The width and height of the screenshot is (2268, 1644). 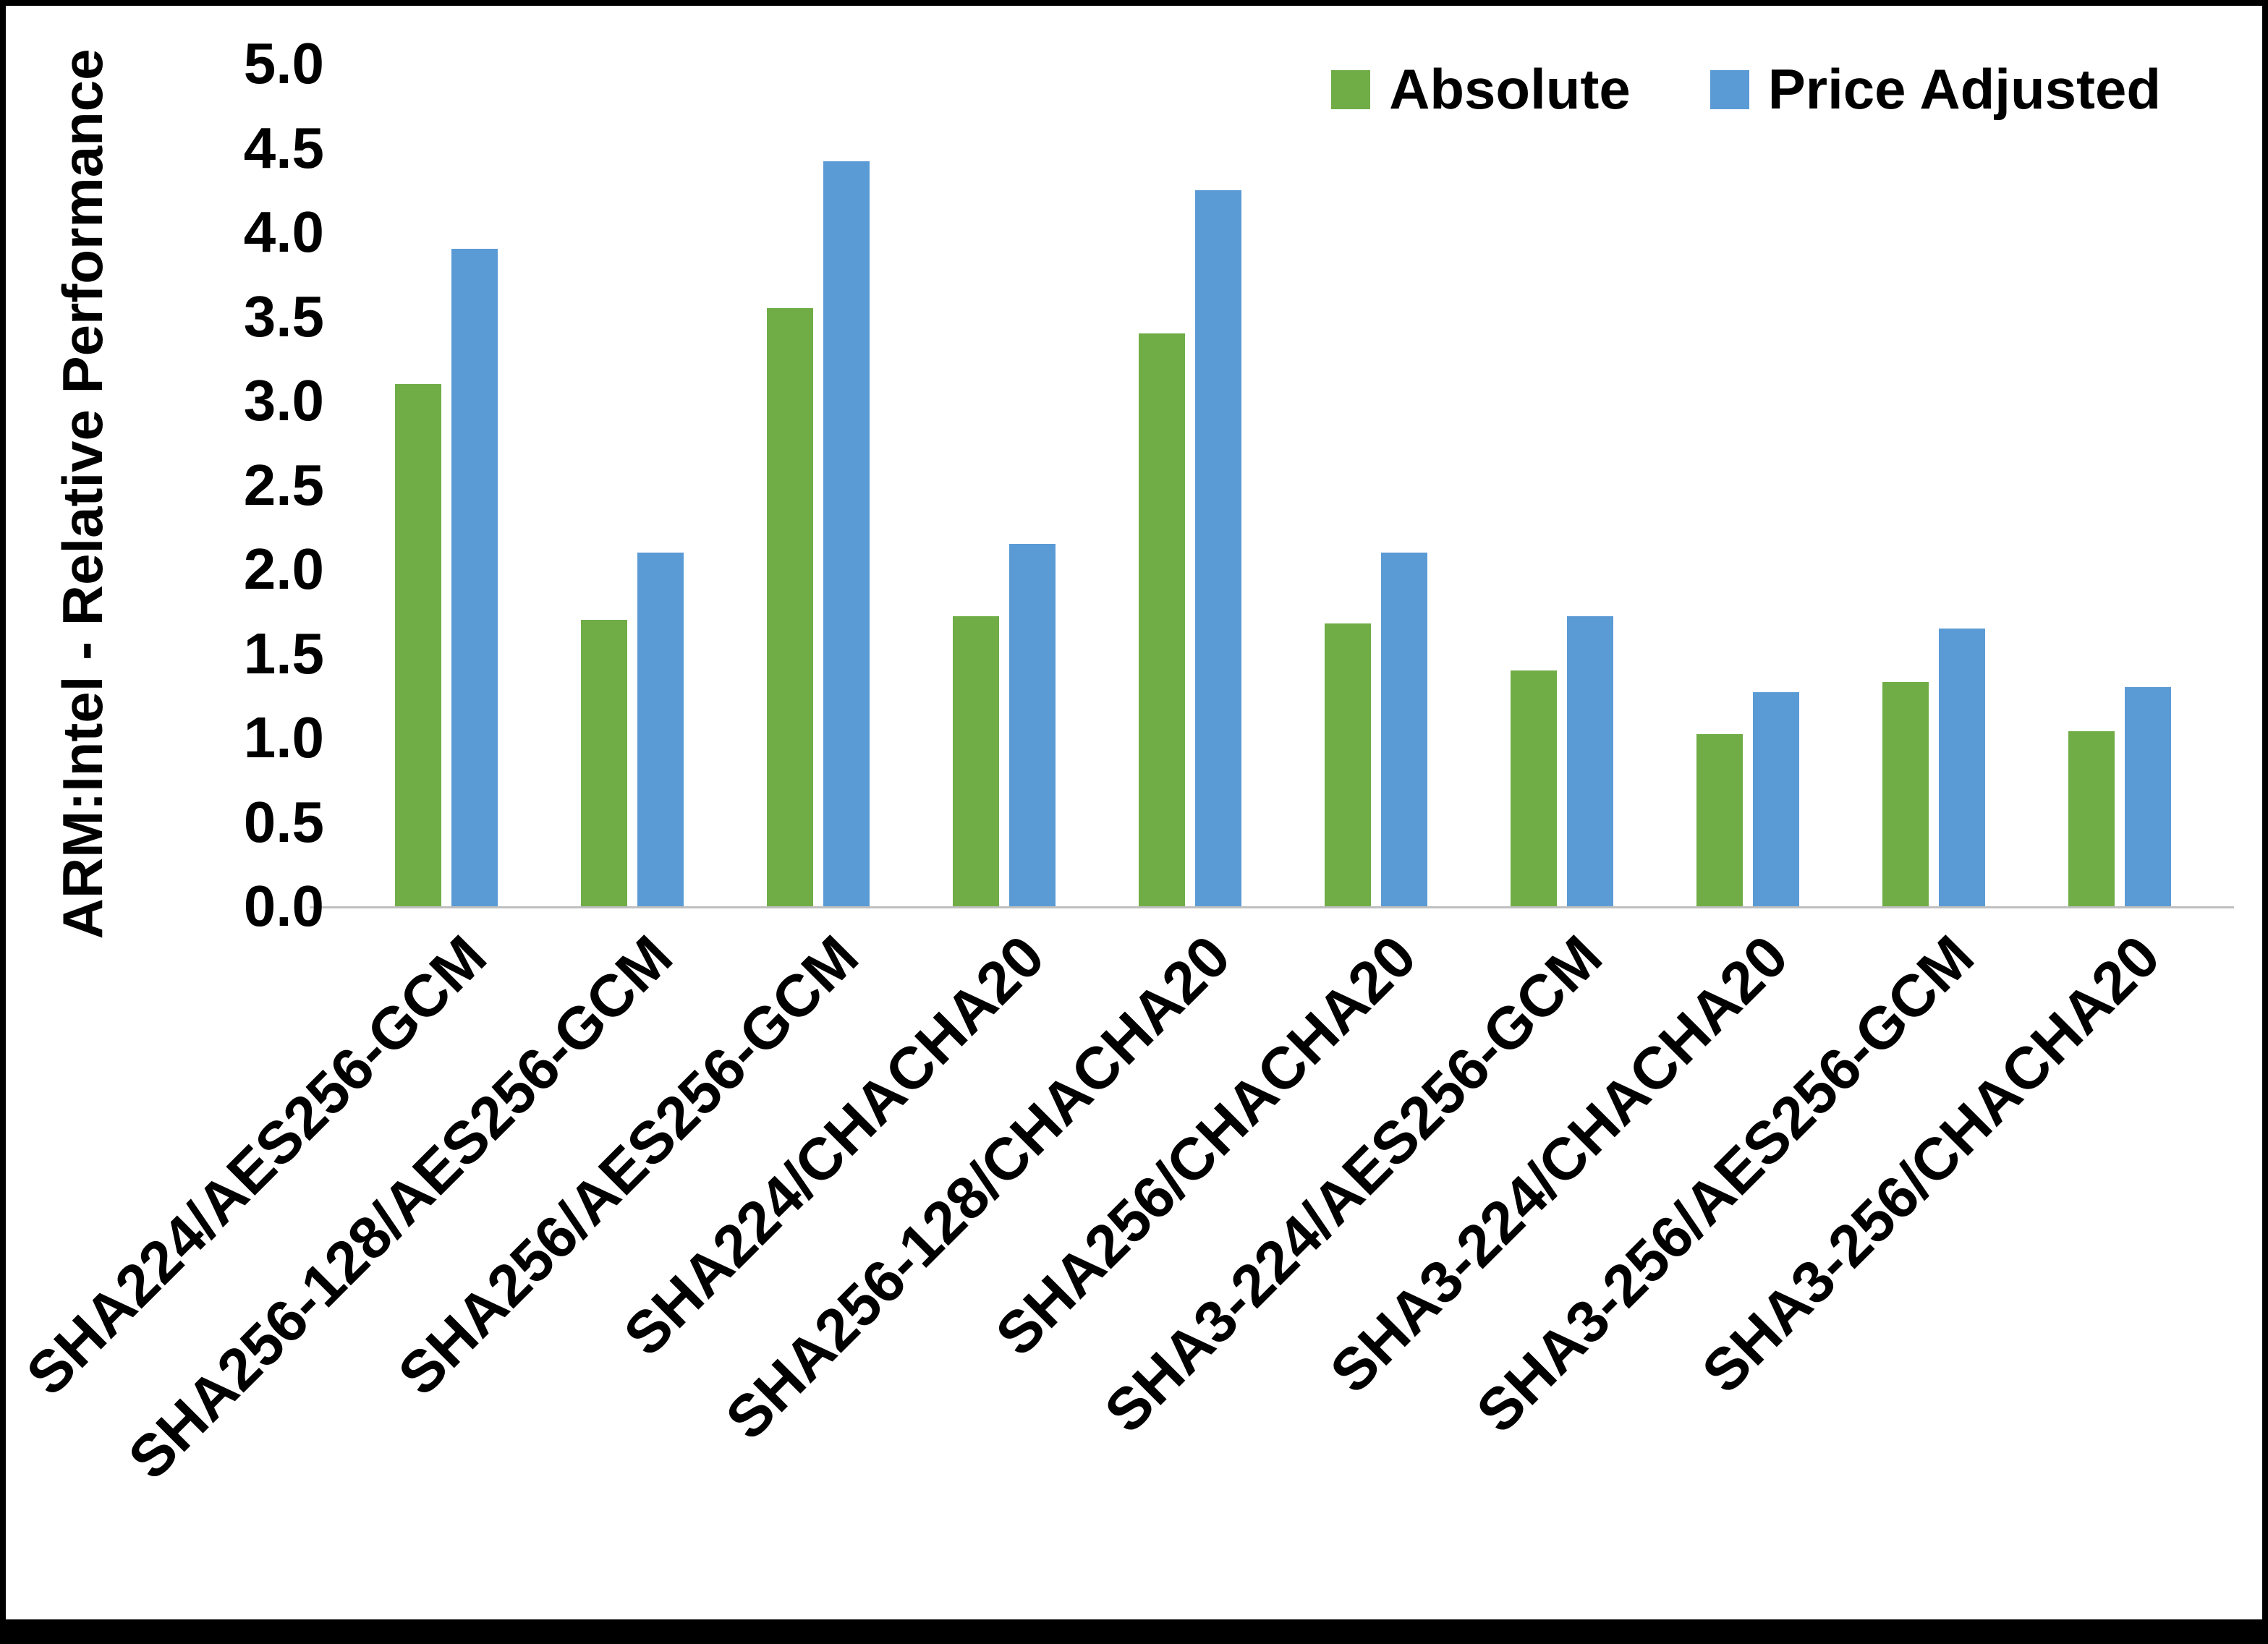 What do you see at coordinates (1272, 907) in the screenshot?
I see `x-axis-line` at bounding box center [1272, 907].